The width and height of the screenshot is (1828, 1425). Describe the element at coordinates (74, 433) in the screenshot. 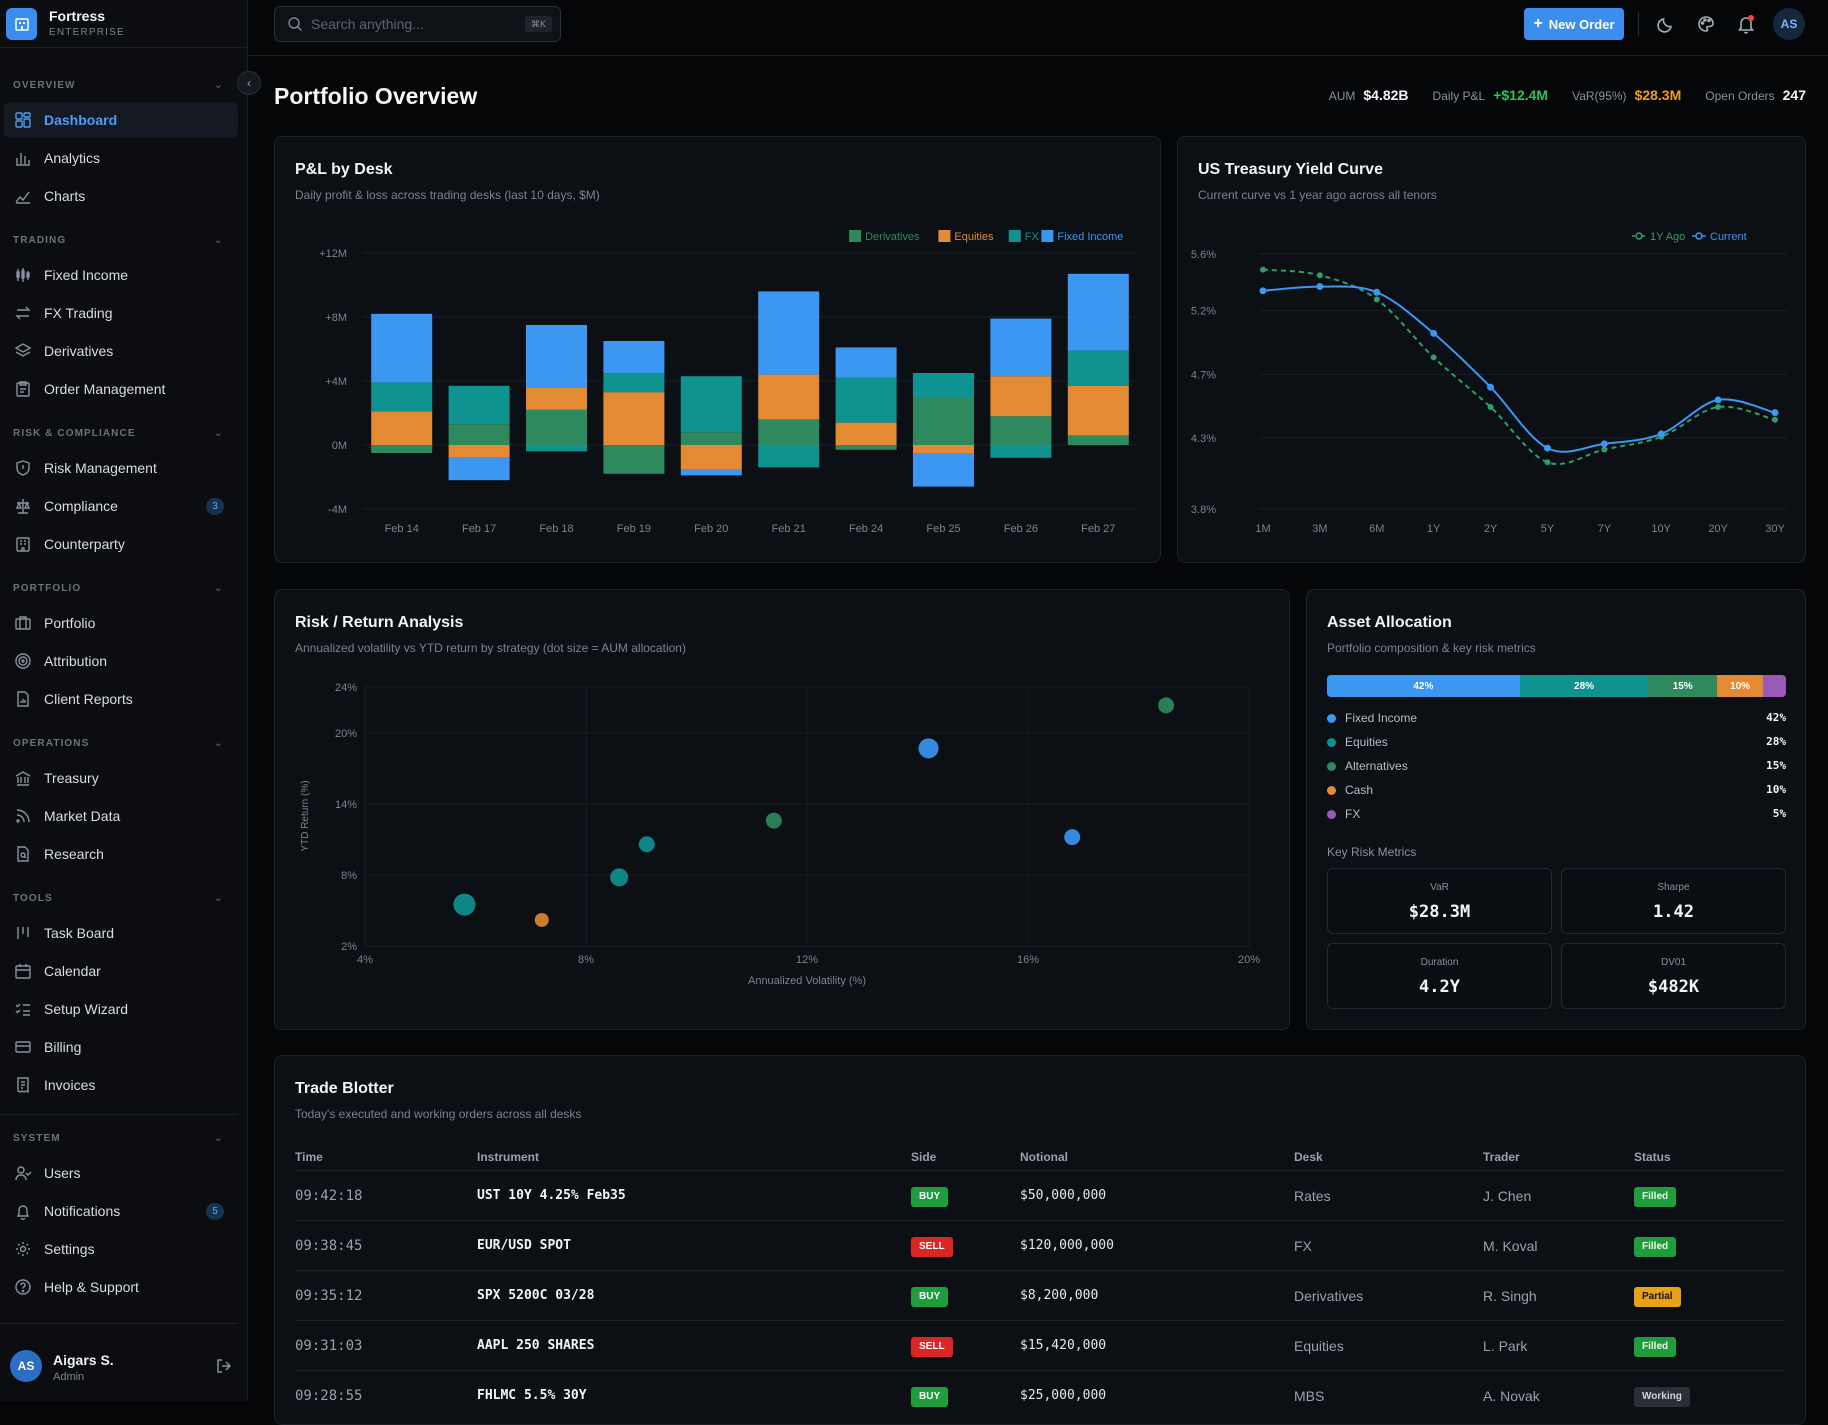

I see `nav-section-label: RISK & COMPLIANCE` at that location.